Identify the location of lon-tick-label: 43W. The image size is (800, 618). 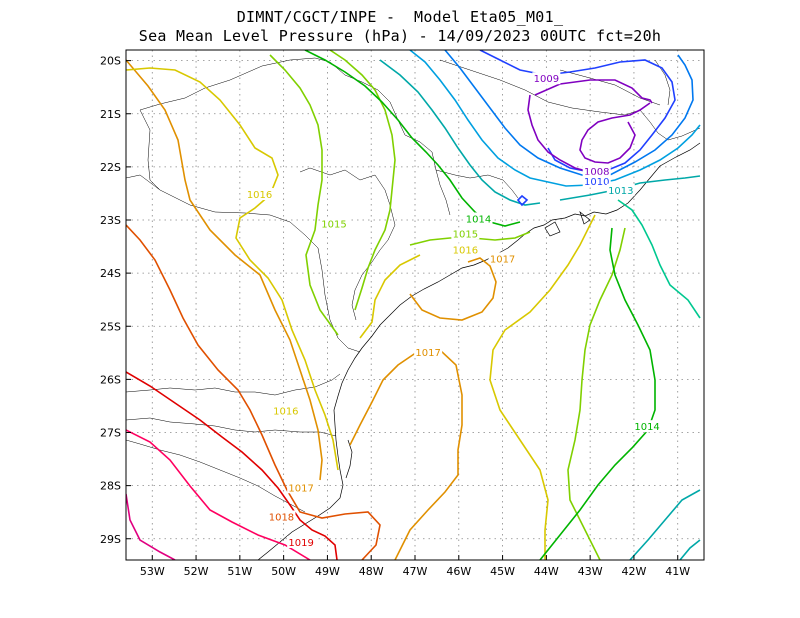
(590, 571).